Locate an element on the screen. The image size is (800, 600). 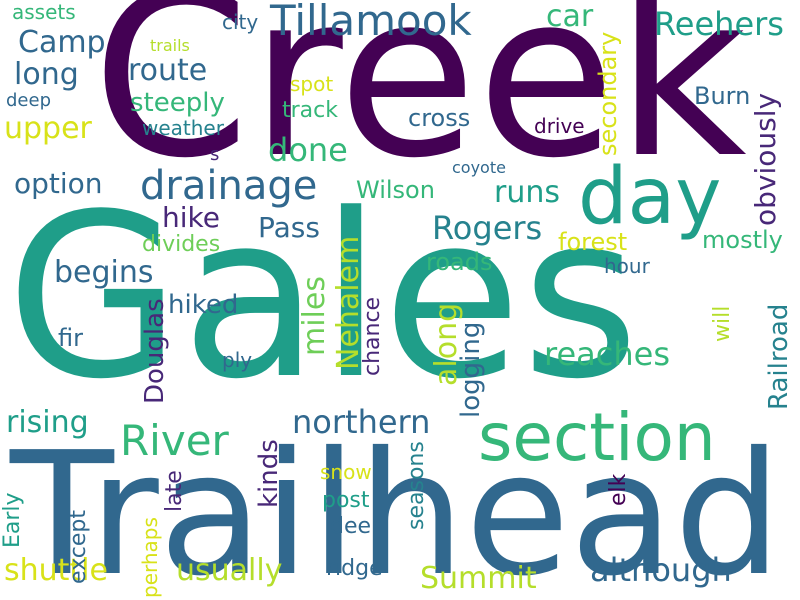
word-although: although is located at coordinates (661, 570).